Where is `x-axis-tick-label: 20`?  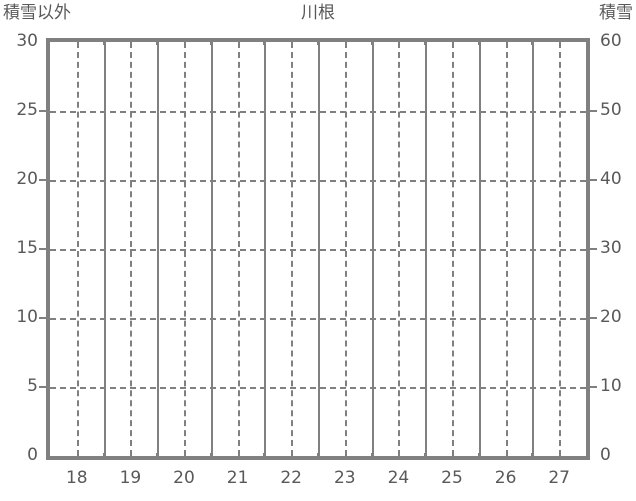 x-axis-tick-label: 20 is located at coordinates (184, 478).